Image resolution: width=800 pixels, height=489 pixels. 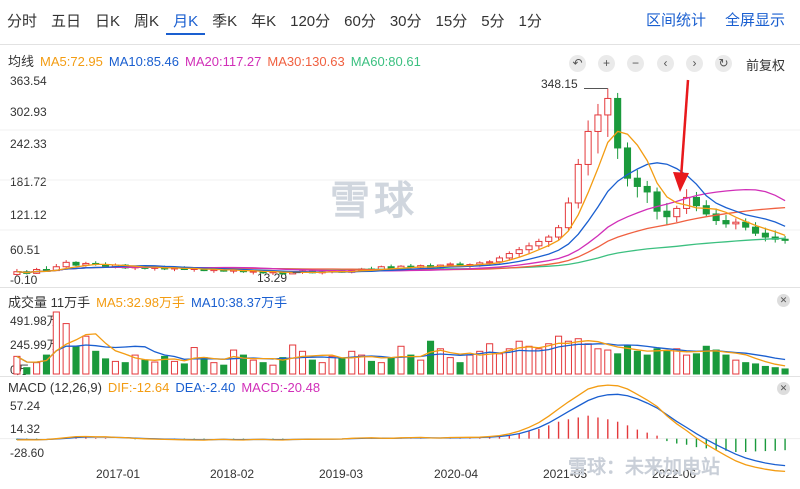 What do you see at coordinates (559, 84) in the screenshot?
I see `high-annotation: 348.15` at bounding box center [559, 84].